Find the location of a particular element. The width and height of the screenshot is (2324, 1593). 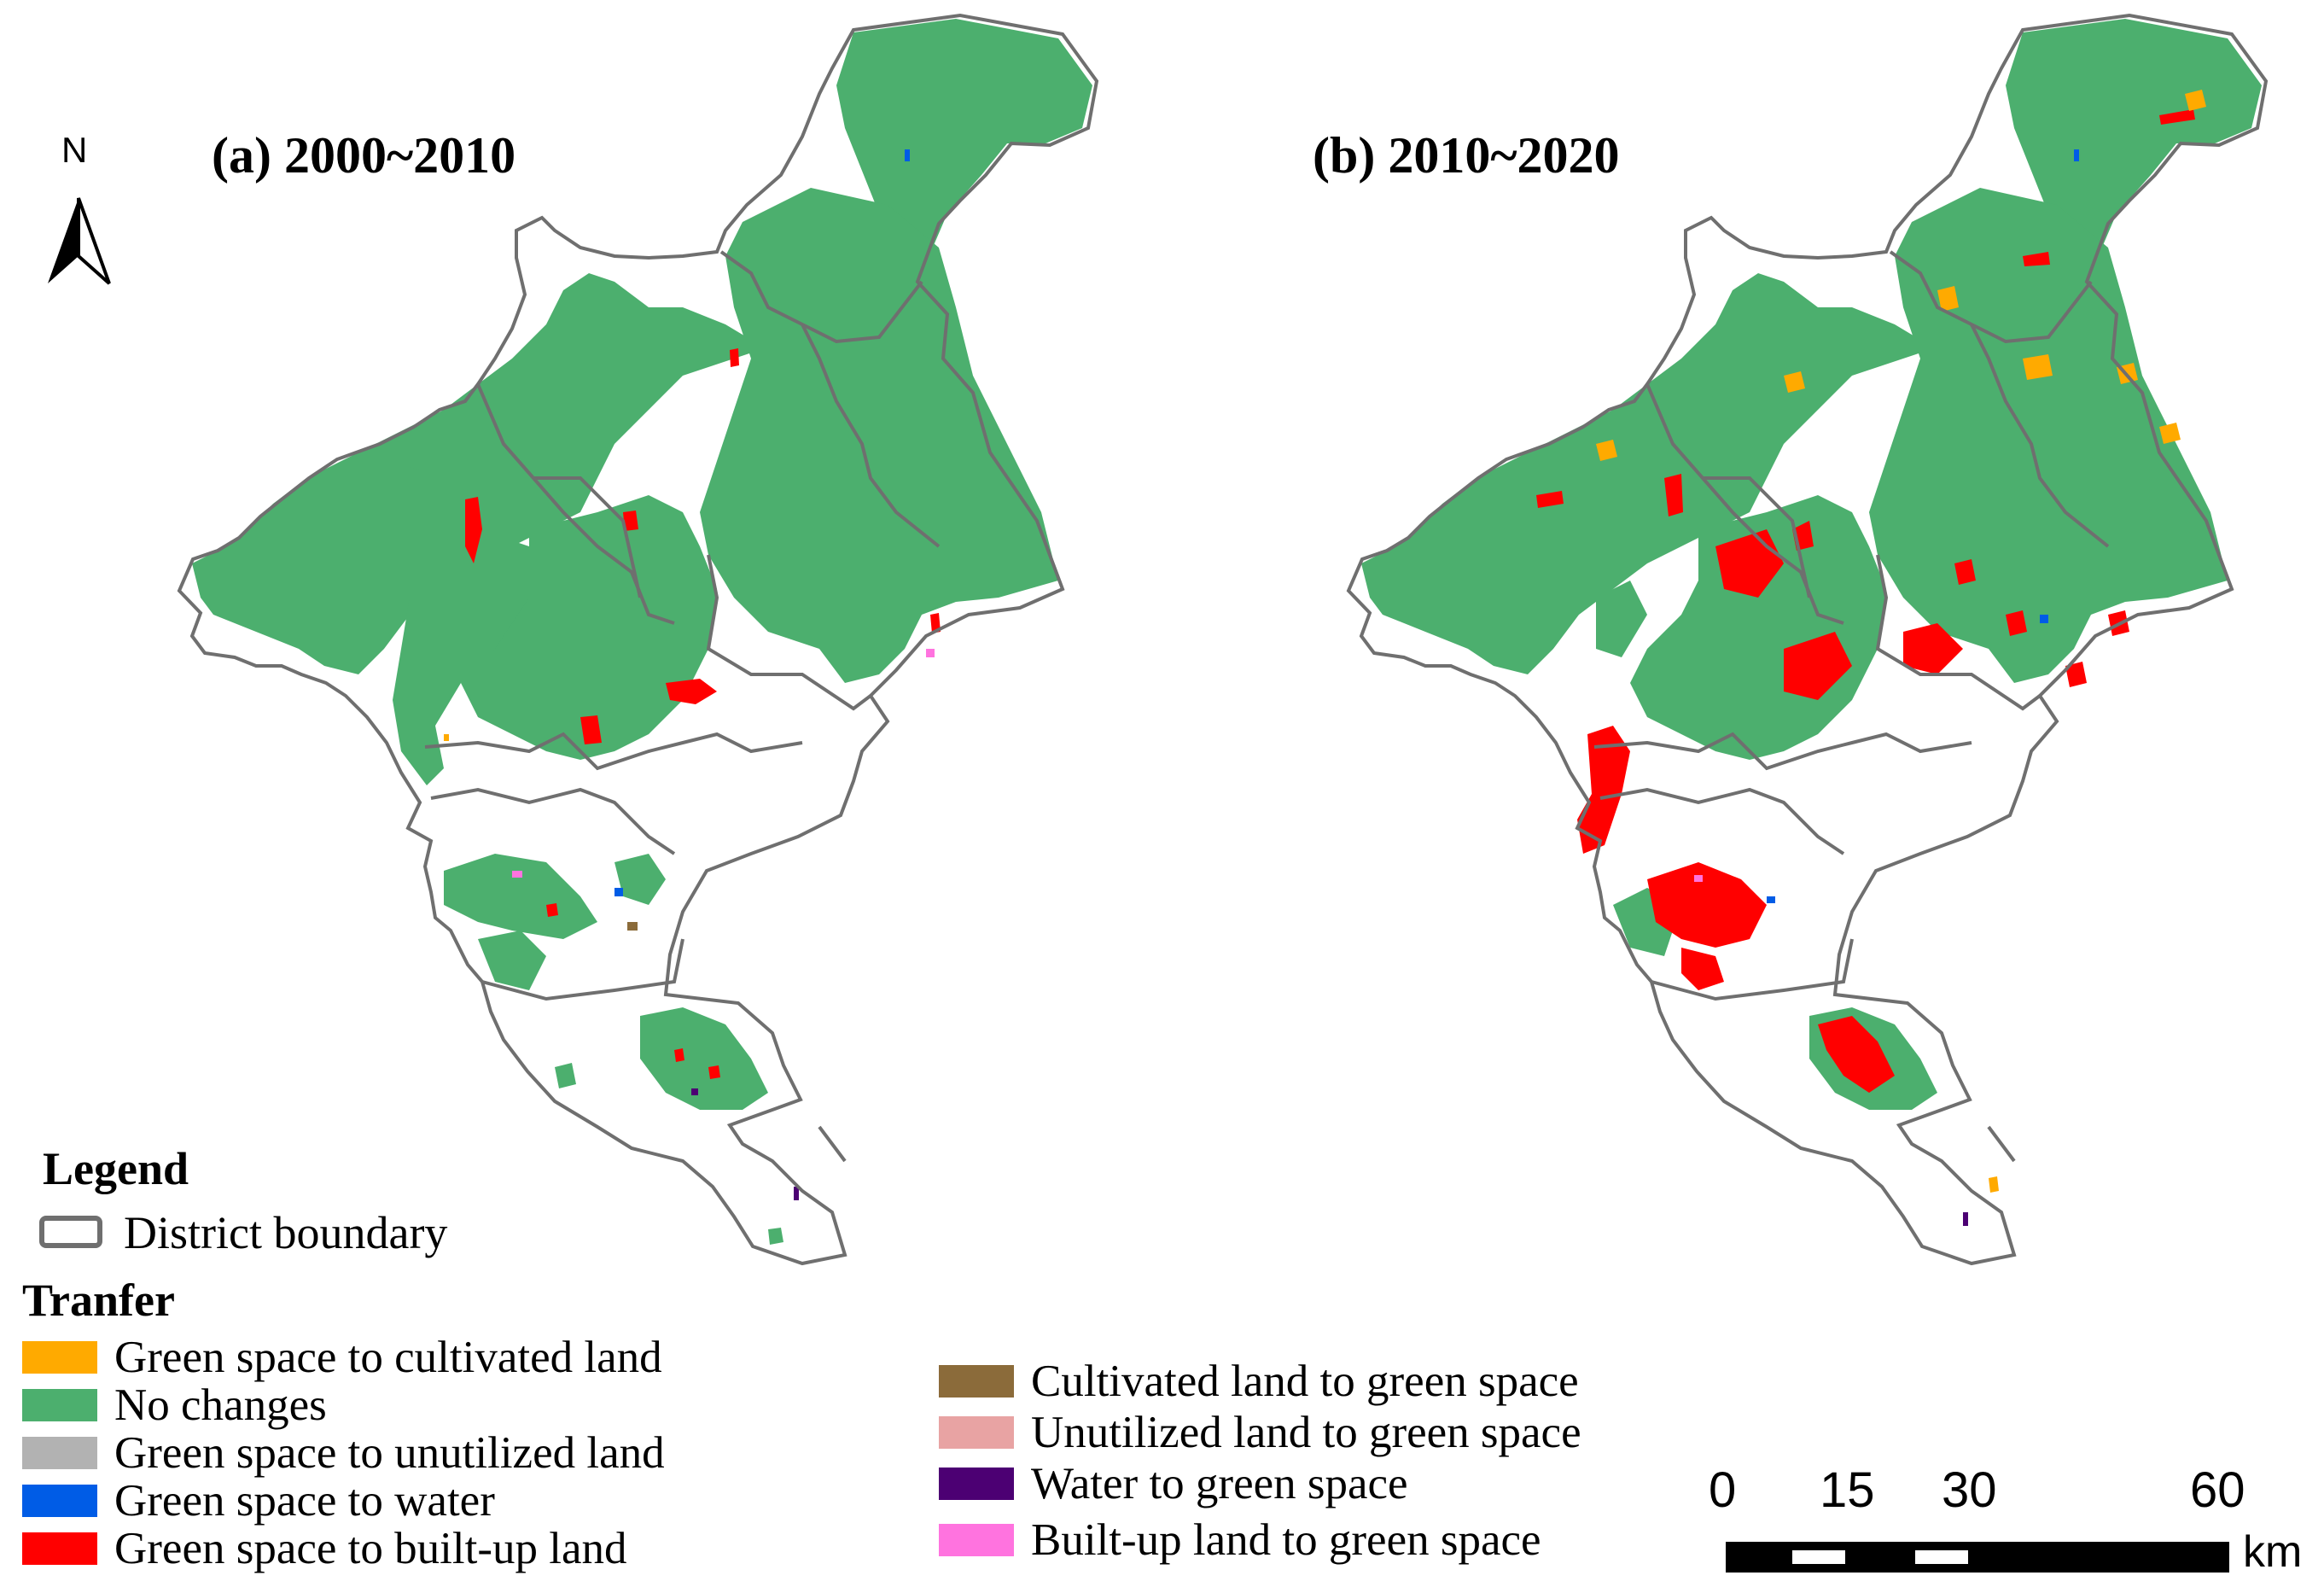

legend-item: No changes is located at coordinates (174, 1405).